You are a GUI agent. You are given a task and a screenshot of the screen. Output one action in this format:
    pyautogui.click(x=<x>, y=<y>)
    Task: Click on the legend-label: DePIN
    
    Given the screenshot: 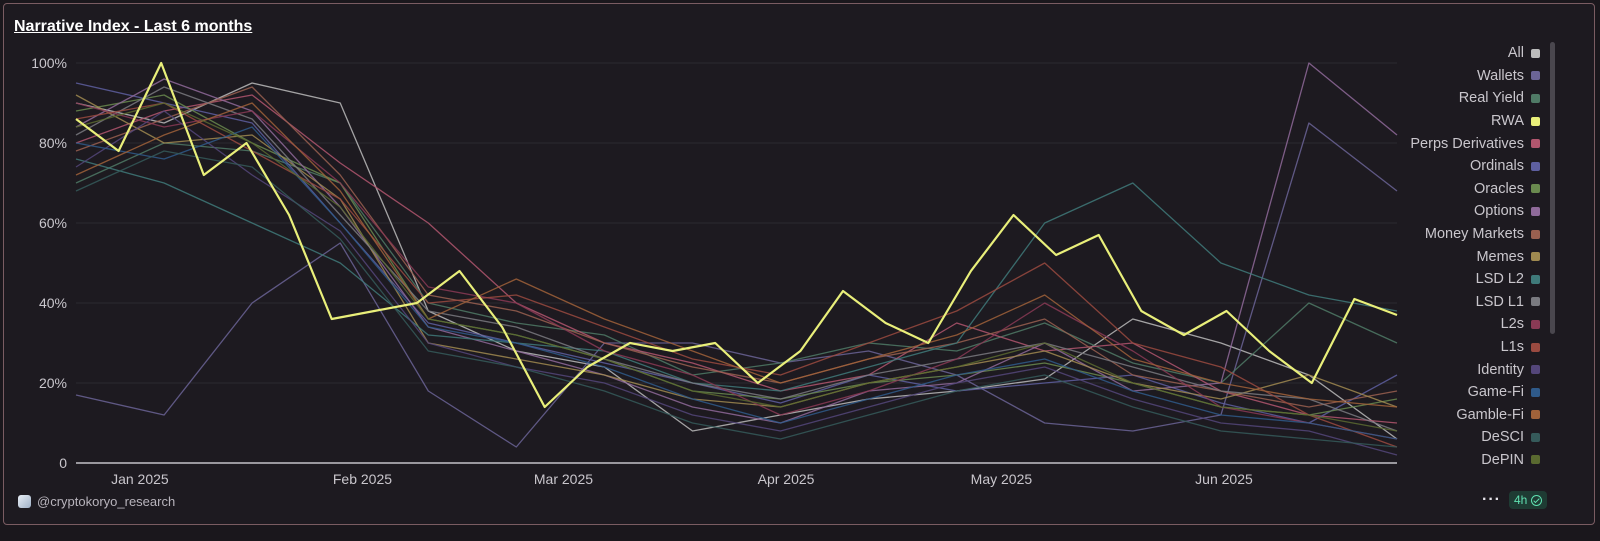 What is the action you would take?
    pyautogui.click(x=1502, y=459)
    